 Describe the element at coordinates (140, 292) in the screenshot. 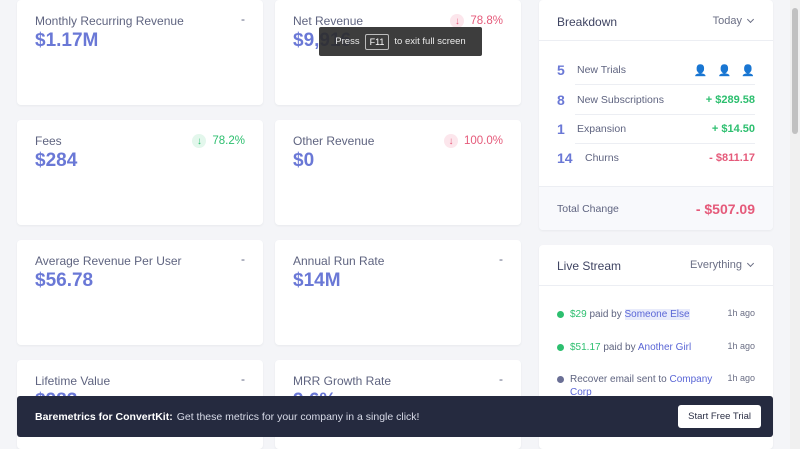

I see `metric-card-arpu: Average Revenue Per User - $56.78` at that location.